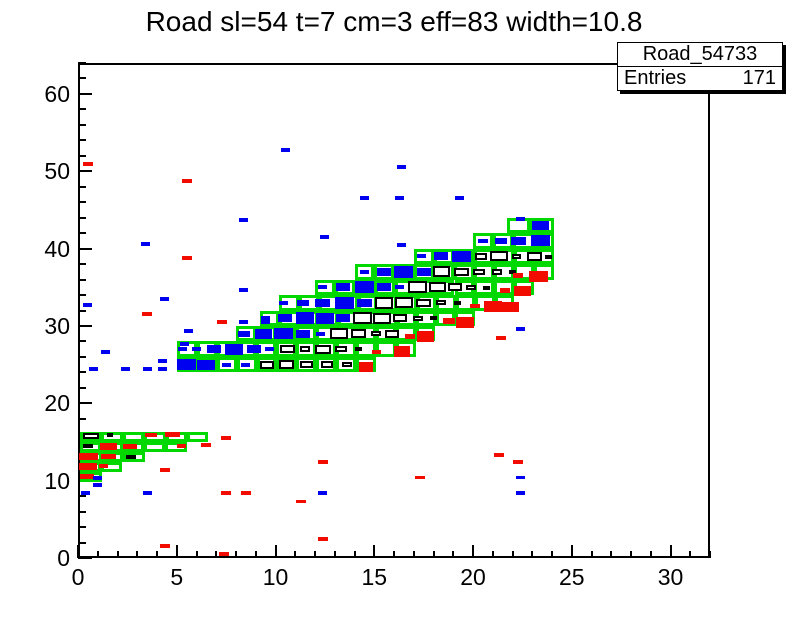 This screenshot has width=796, height=622. What do you see at coordinates (57, 480) in the screenshot?
I see `y-tick-label: 10` at bounding box center [57, 480].